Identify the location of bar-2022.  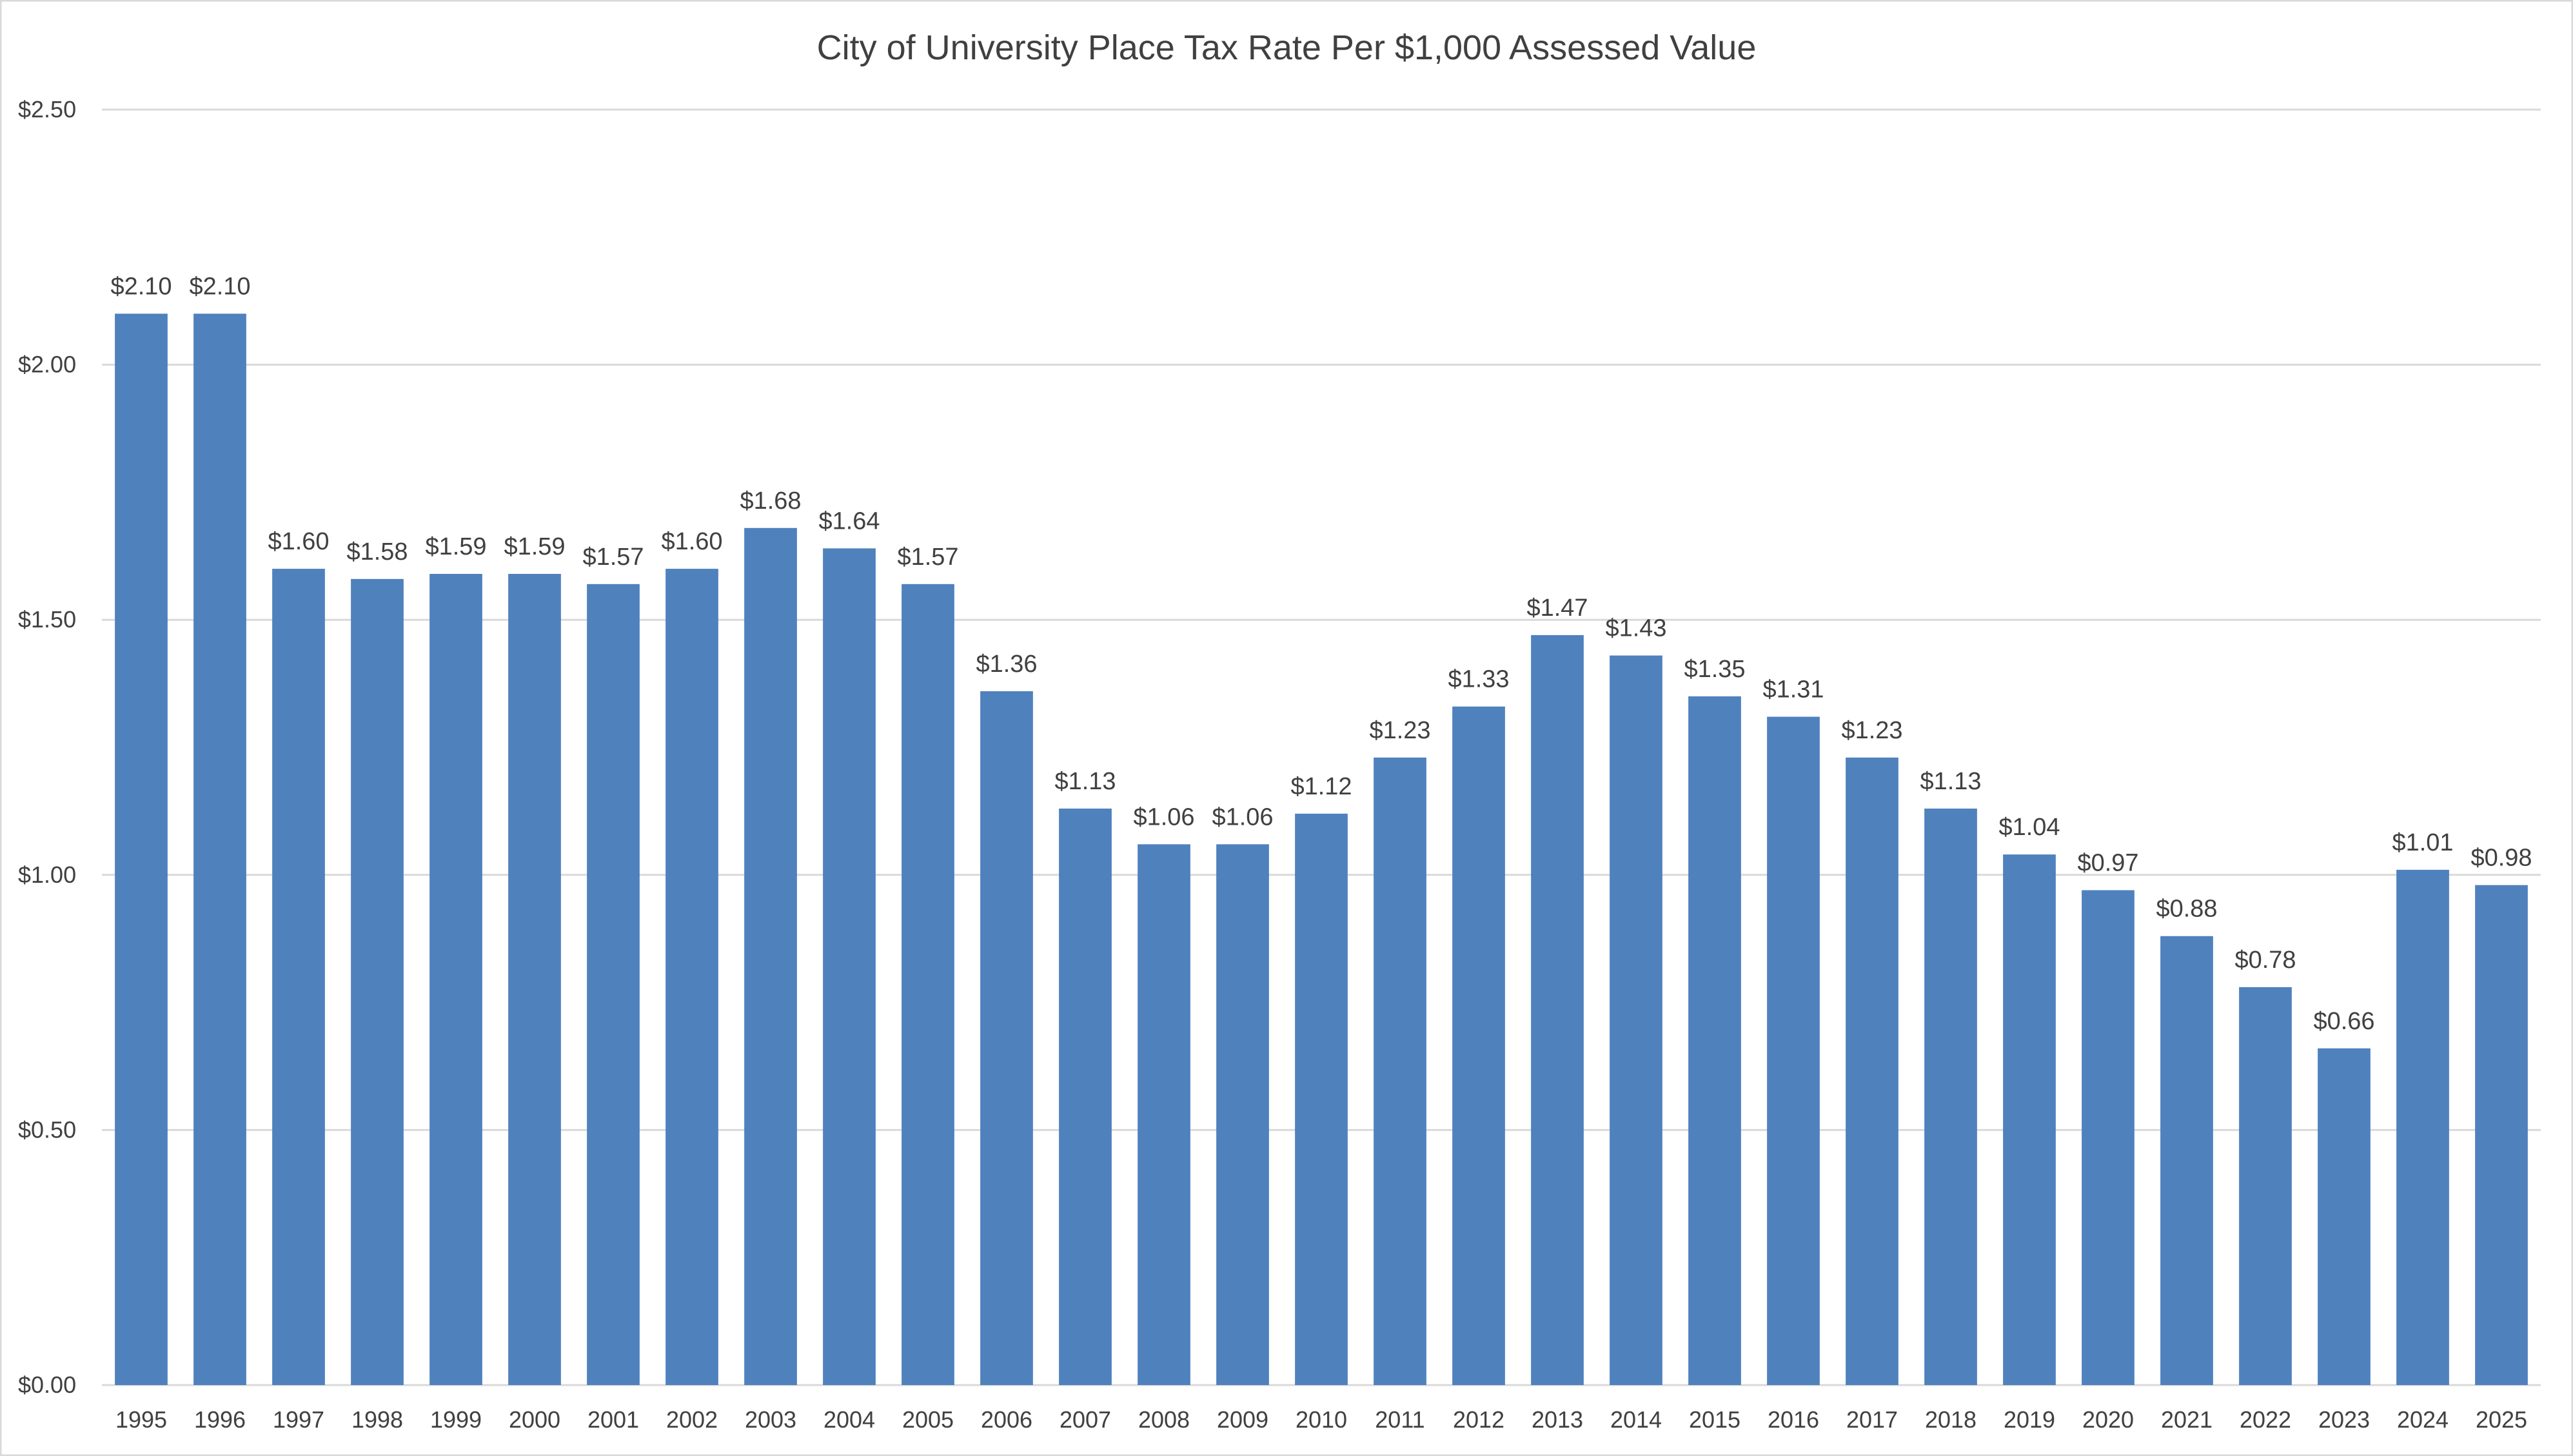
(2265, 1186).